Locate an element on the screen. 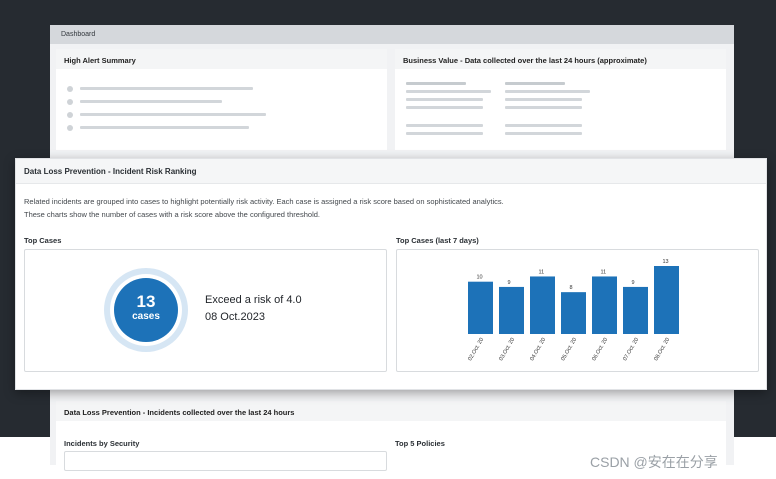 This screenshot has height=479, width=776. case-count-unit: cases is located at coordinates (146, 316).